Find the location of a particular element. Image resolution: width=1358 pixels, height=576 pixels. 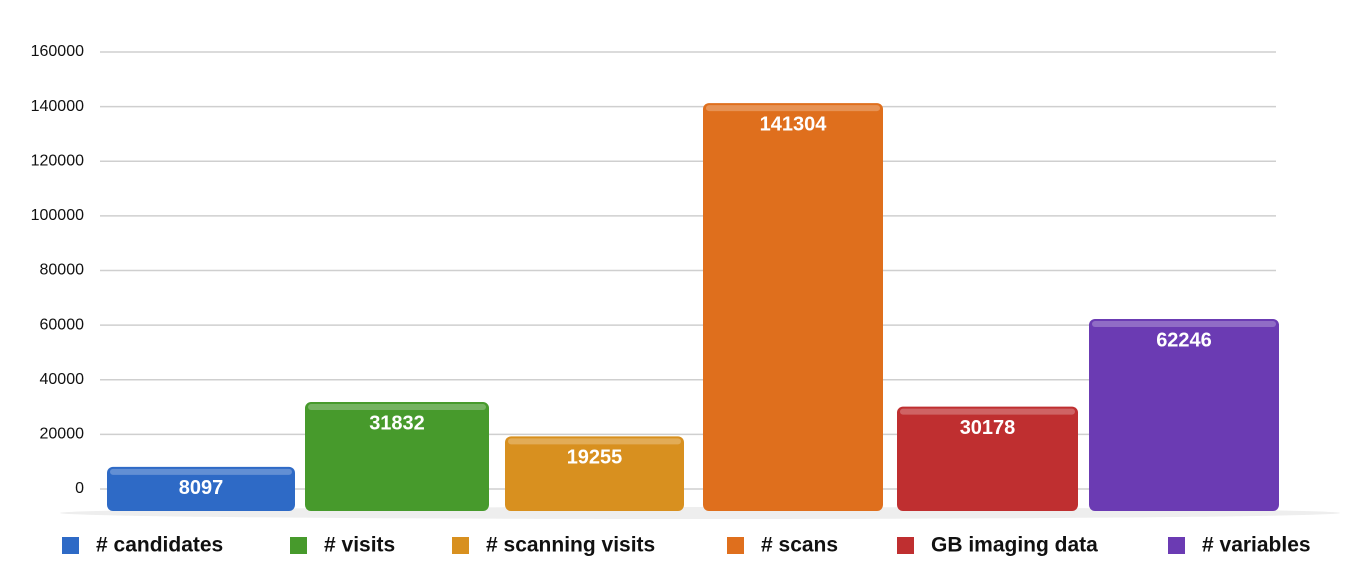

legend-label: # scanning visits is located at coordinates (570, 545).